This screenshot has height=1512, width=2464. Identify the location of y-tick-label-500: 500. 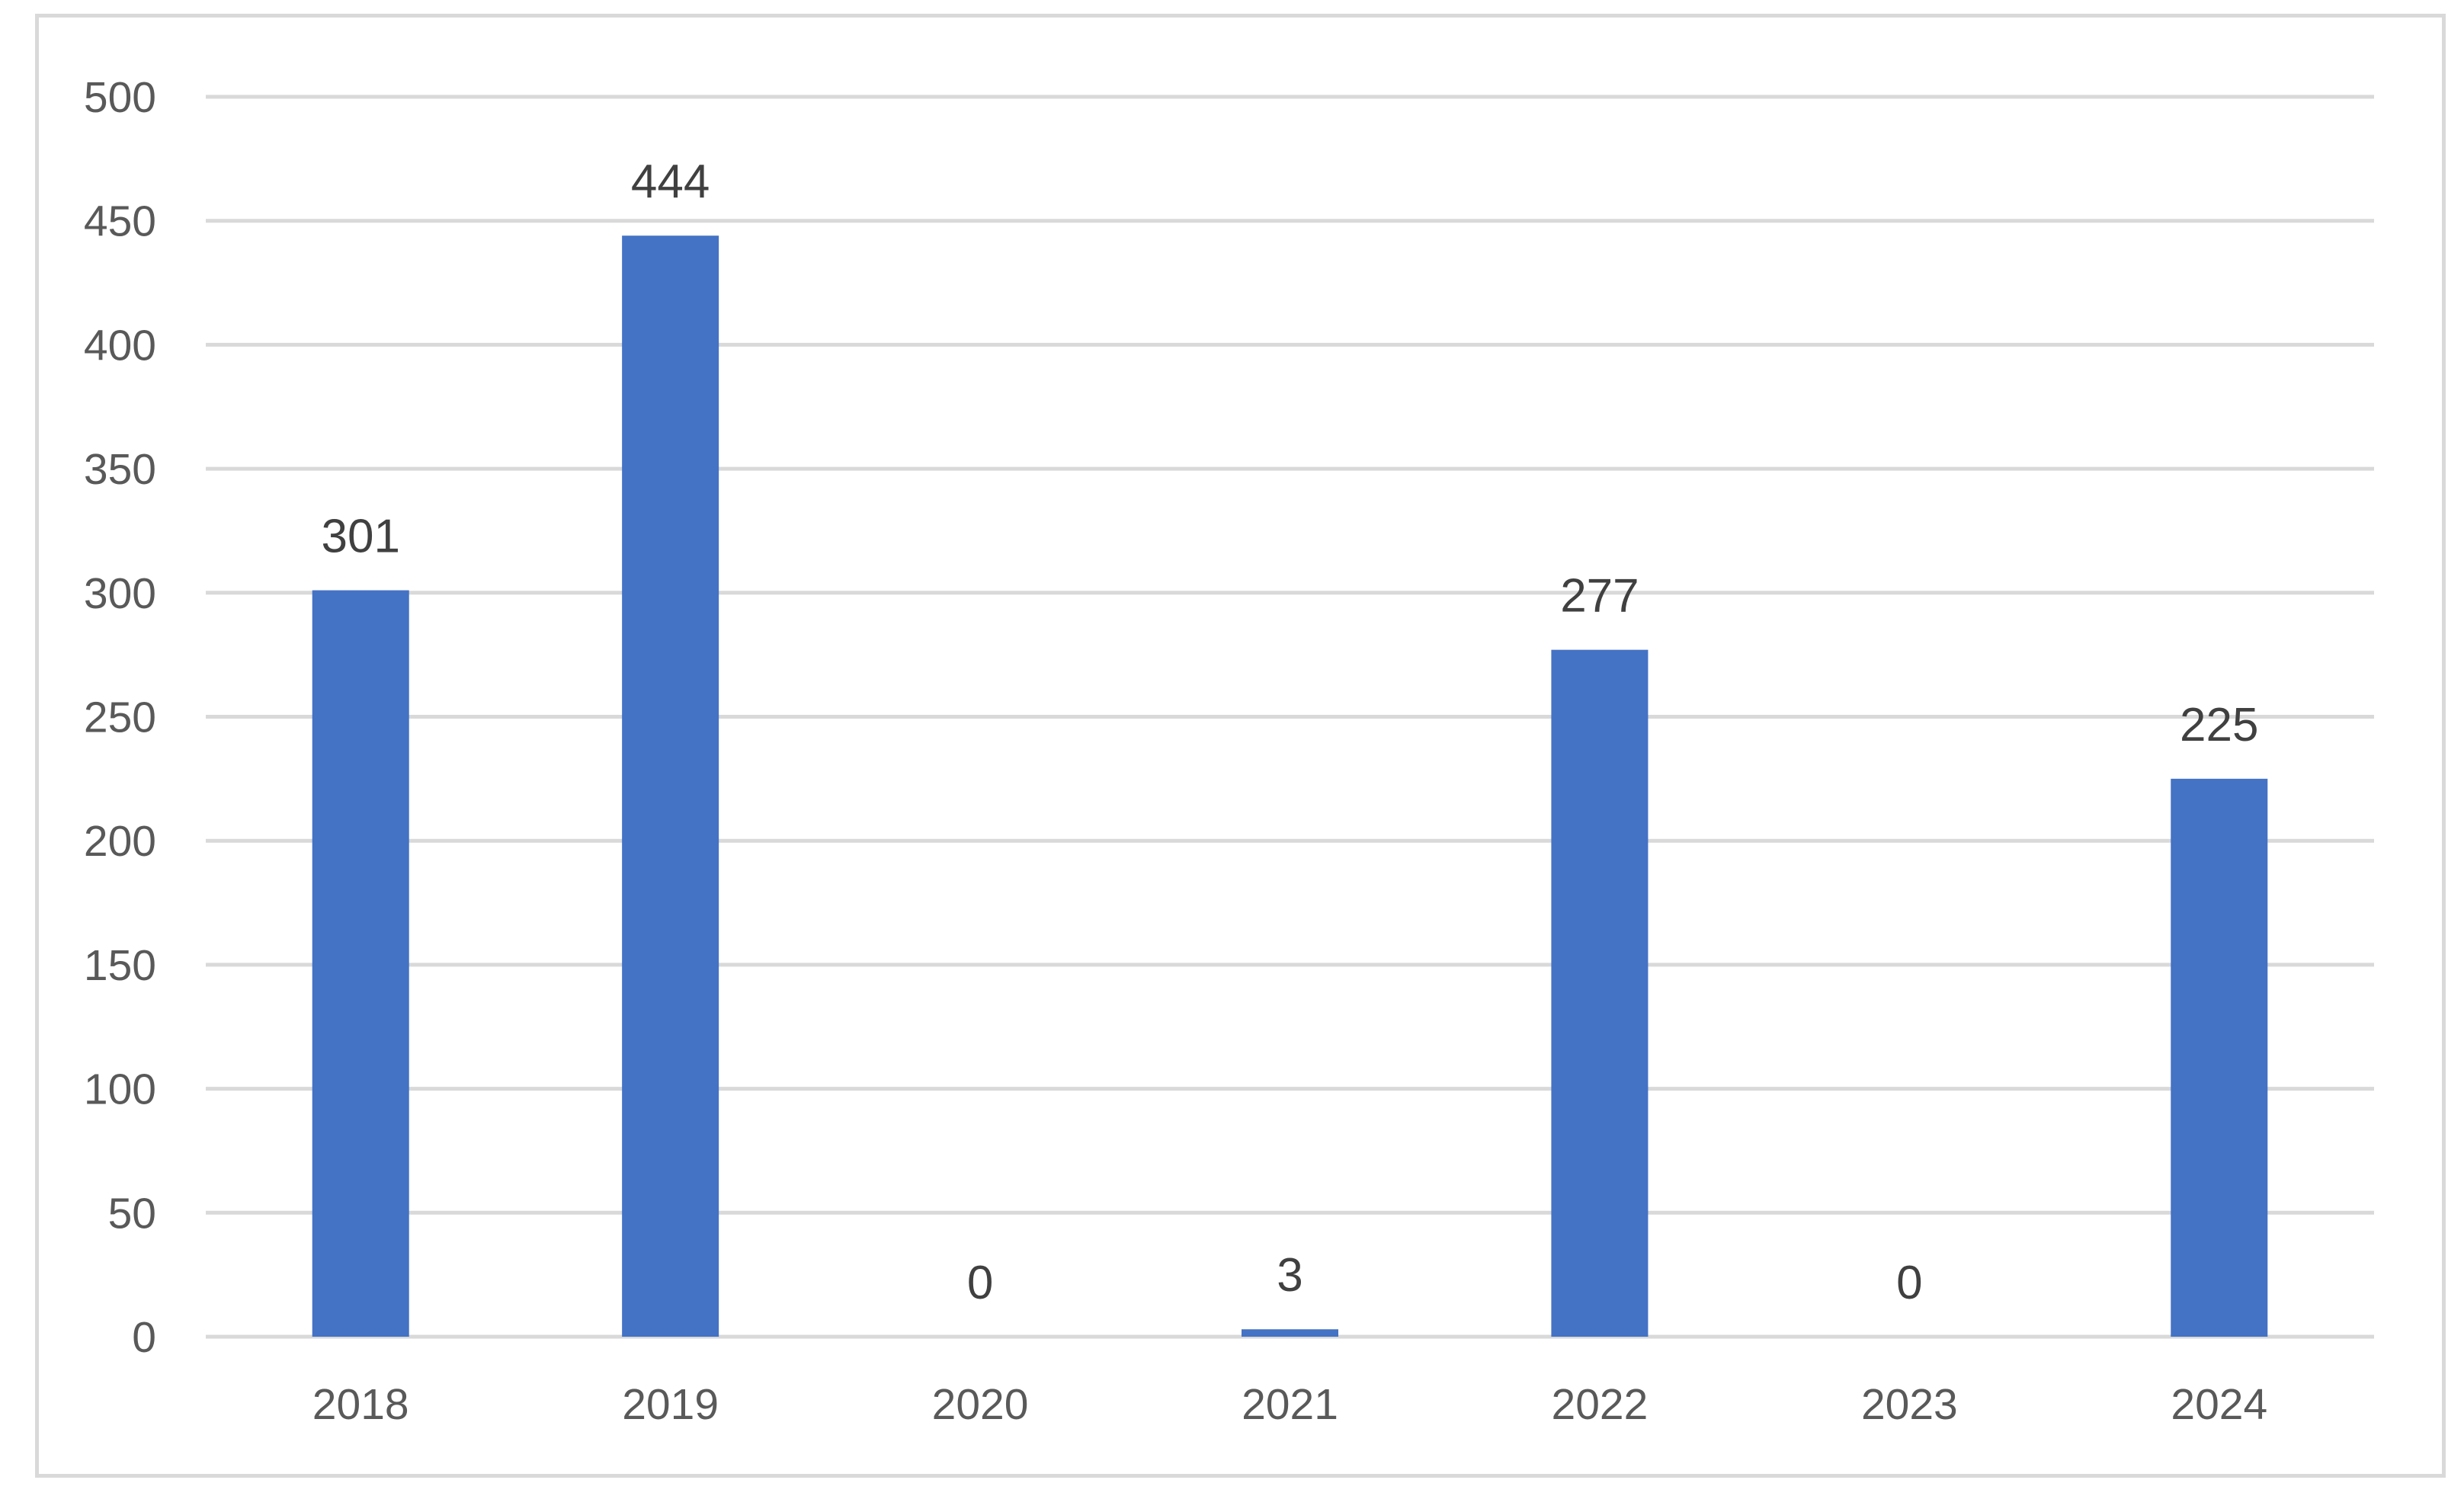
(120, 97).